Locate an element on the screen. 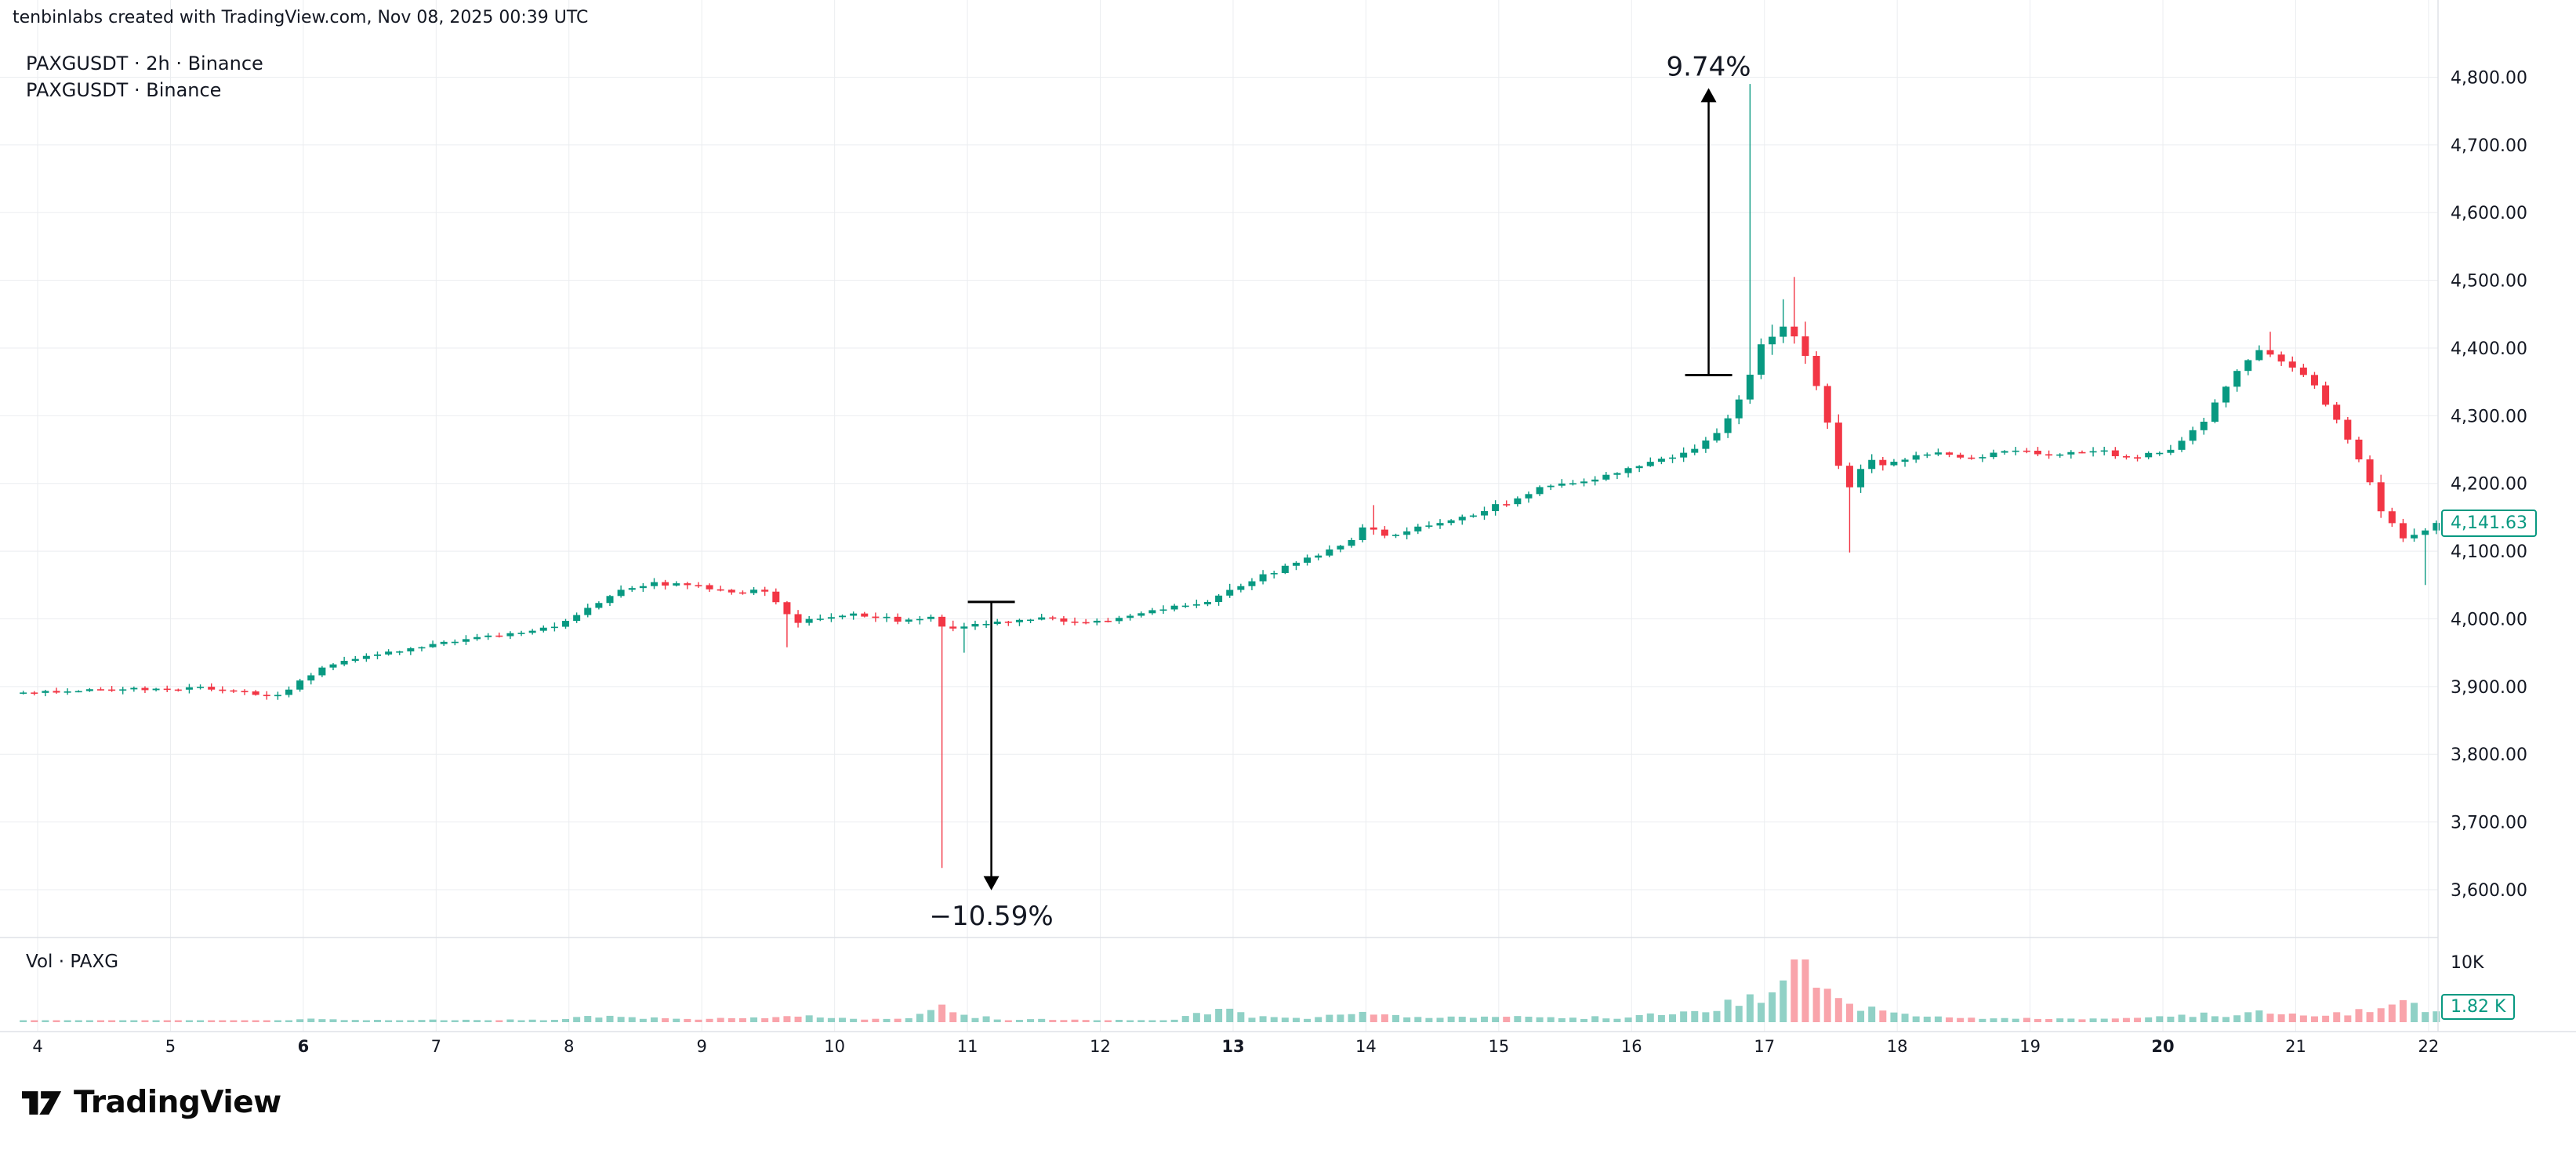  time-axis-label: 18 is located at coordinates (1898, 1046).